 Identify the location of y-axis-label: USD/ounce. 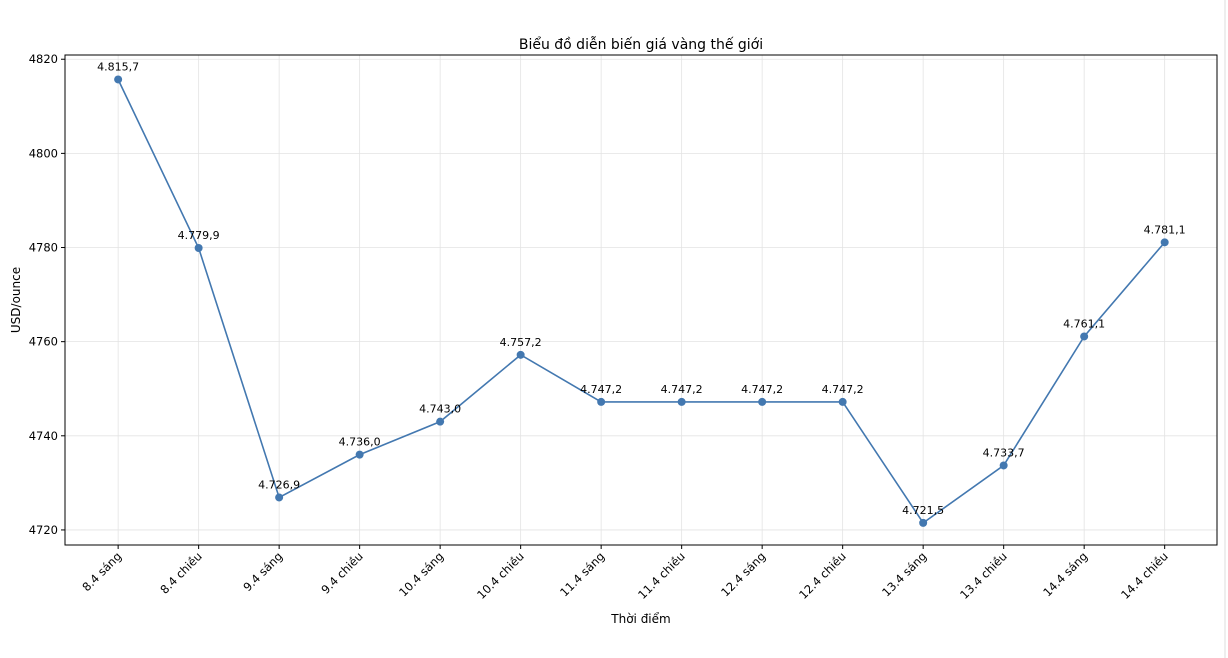
(16, 300).